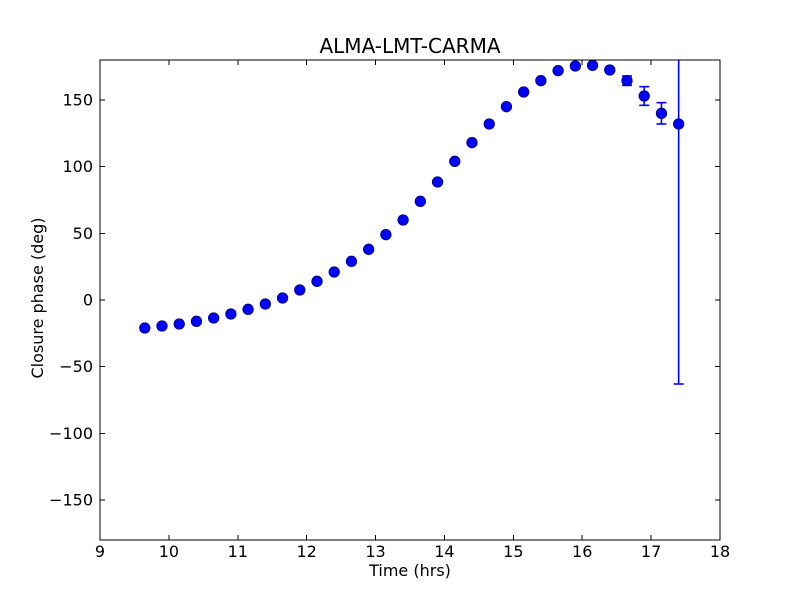 Image resolution: width=800 pixels, height=600 pixels. What do you see at coordinates (169, 551) in the screenshot?
I see `x-tick-label: 10` at bounding box center [169, 551].